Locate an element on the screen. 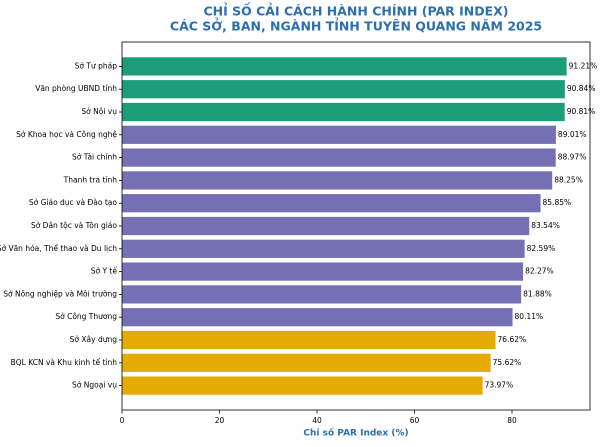 The image size is (600, 447). value-label: 83.54% is located at coordinates (545, 225).